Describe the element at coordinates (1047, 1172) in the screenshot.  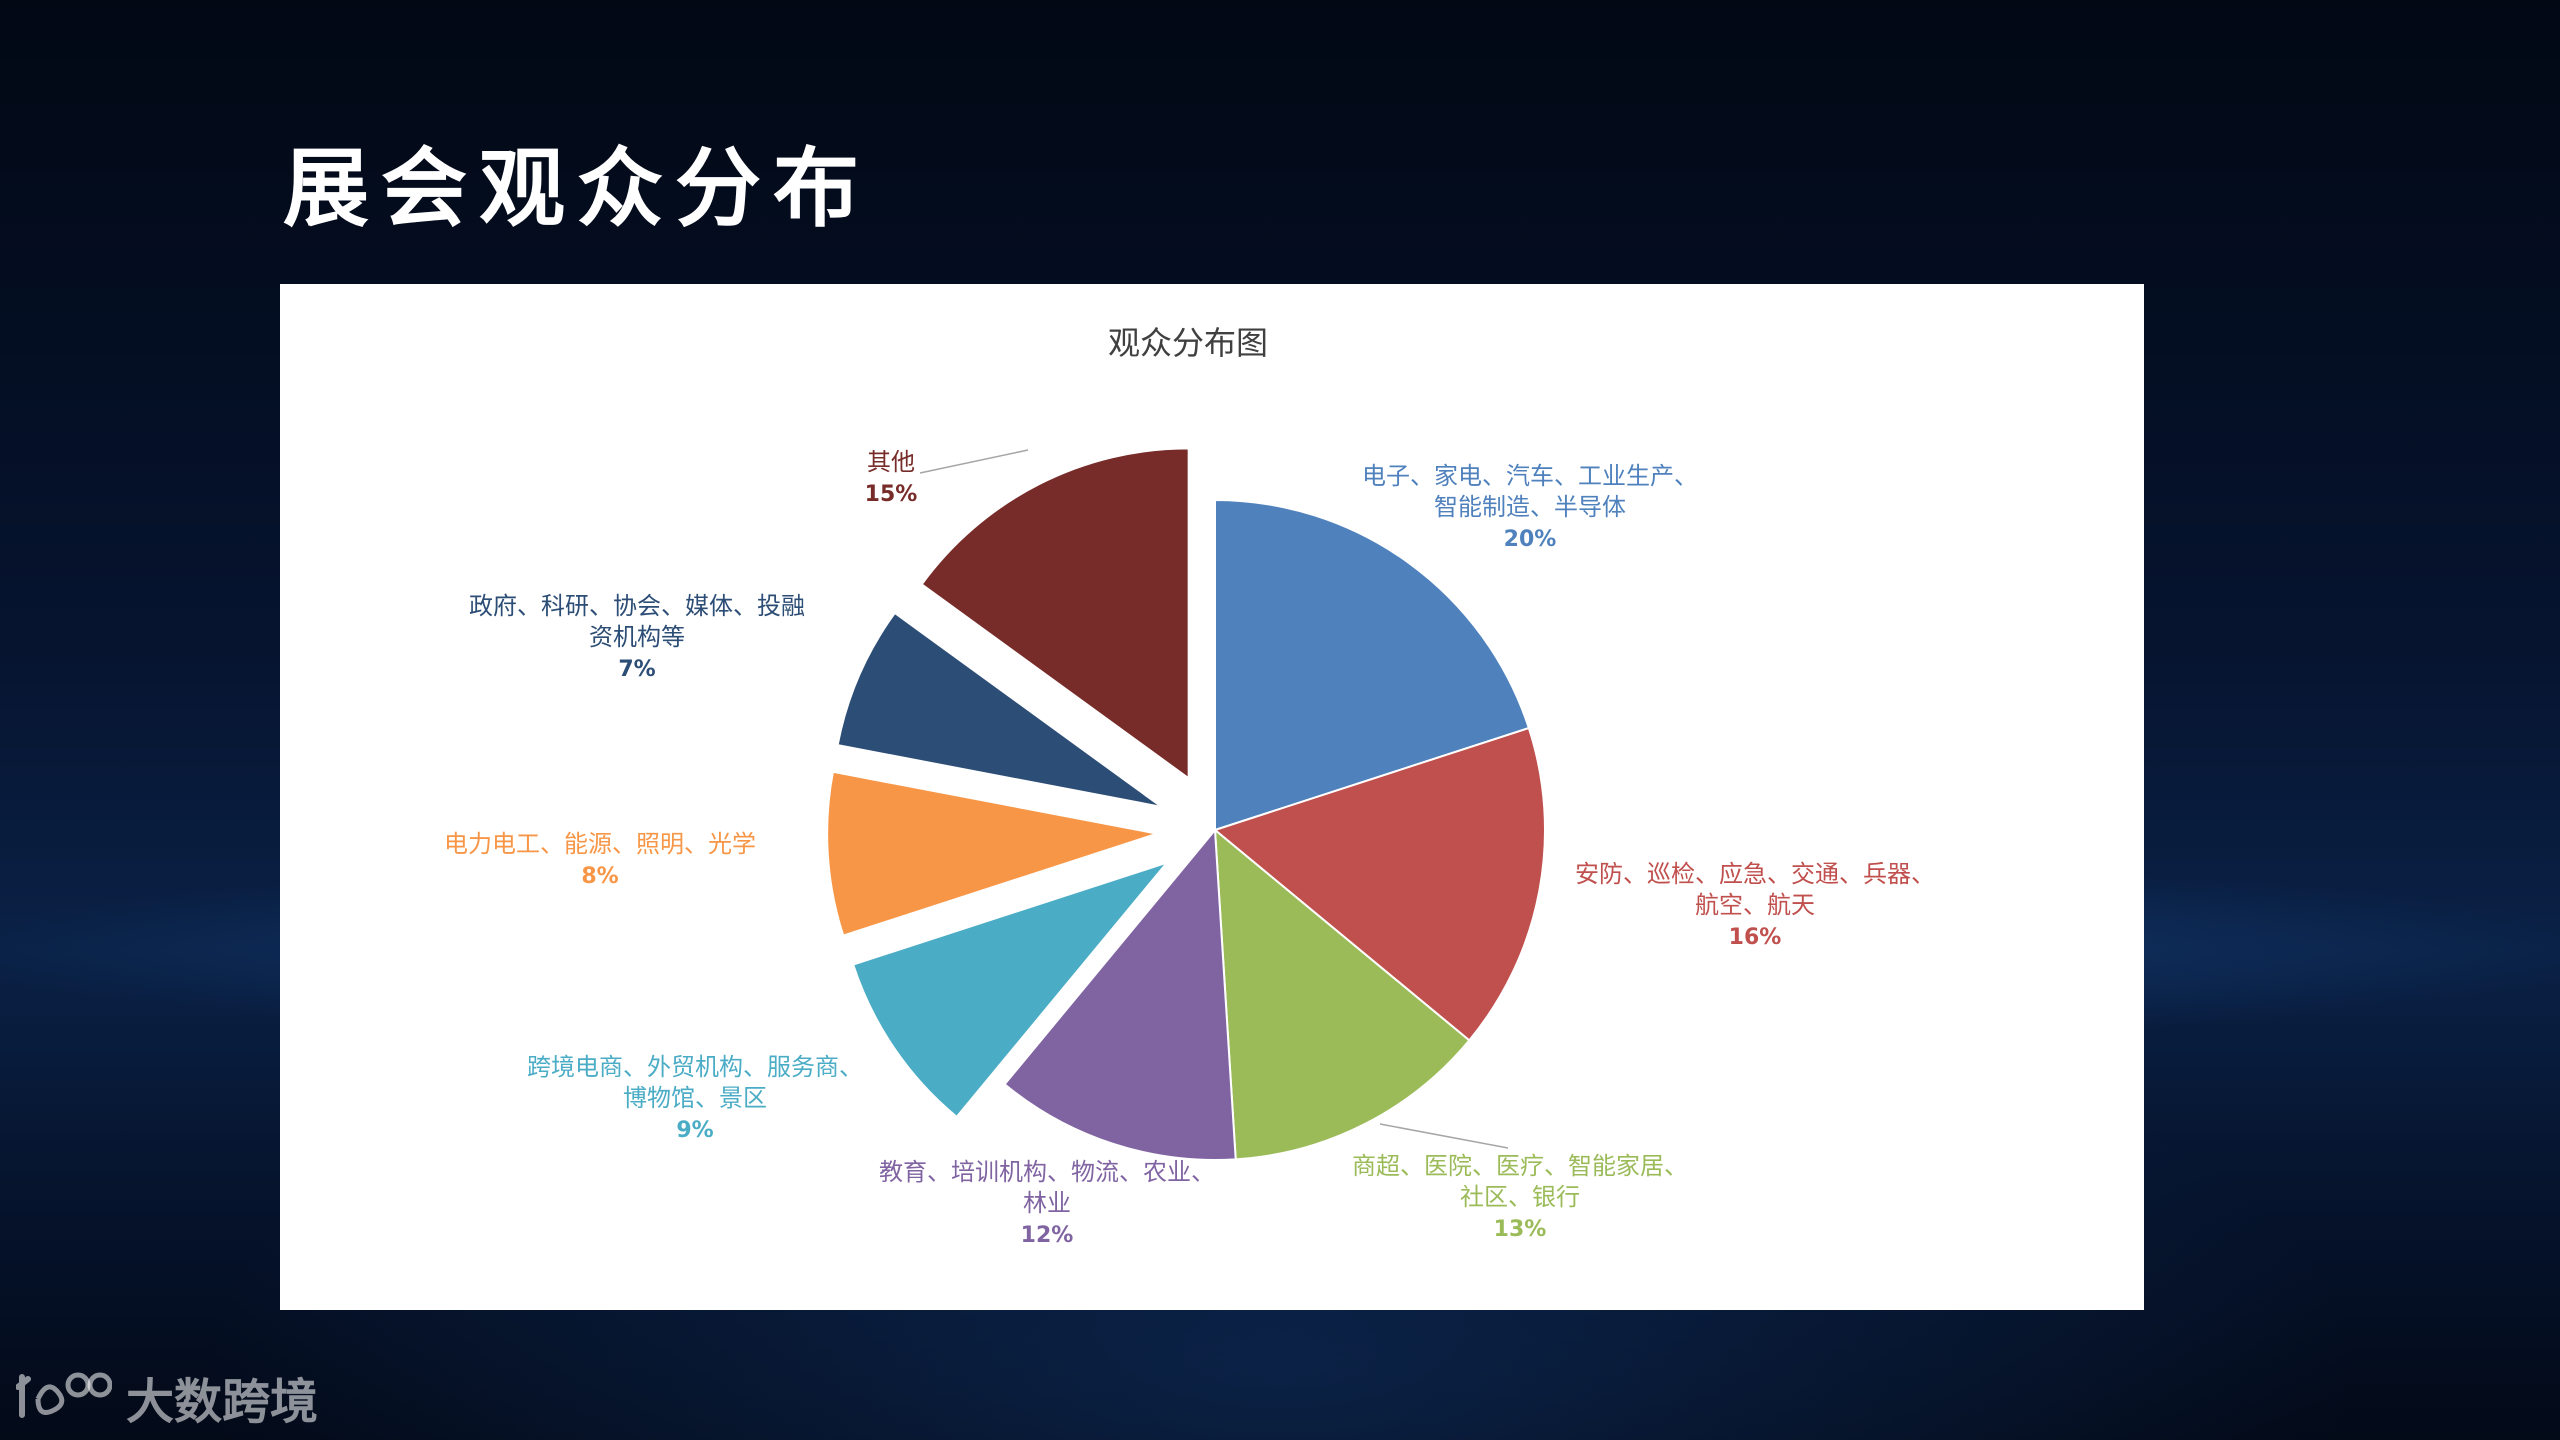
I see `slice-label-4-line-1: 教育、培训机构、物流、农业、` at that location.